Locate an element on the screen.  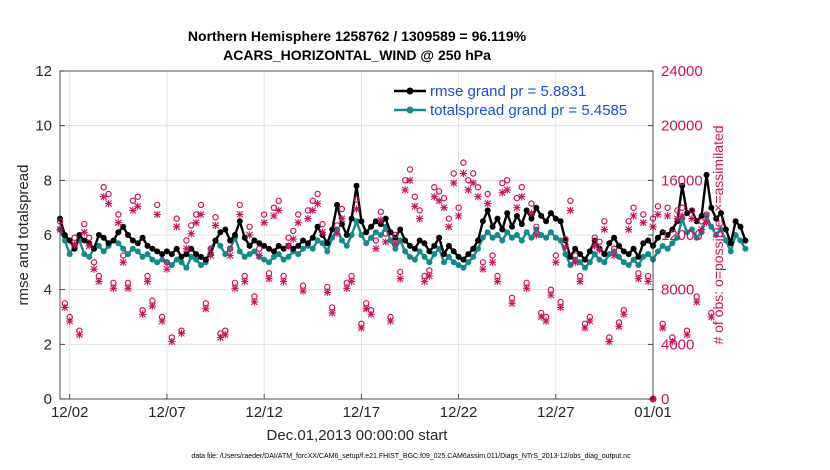
x-tick-label: 12/07 is located at coordinates (167, 412).